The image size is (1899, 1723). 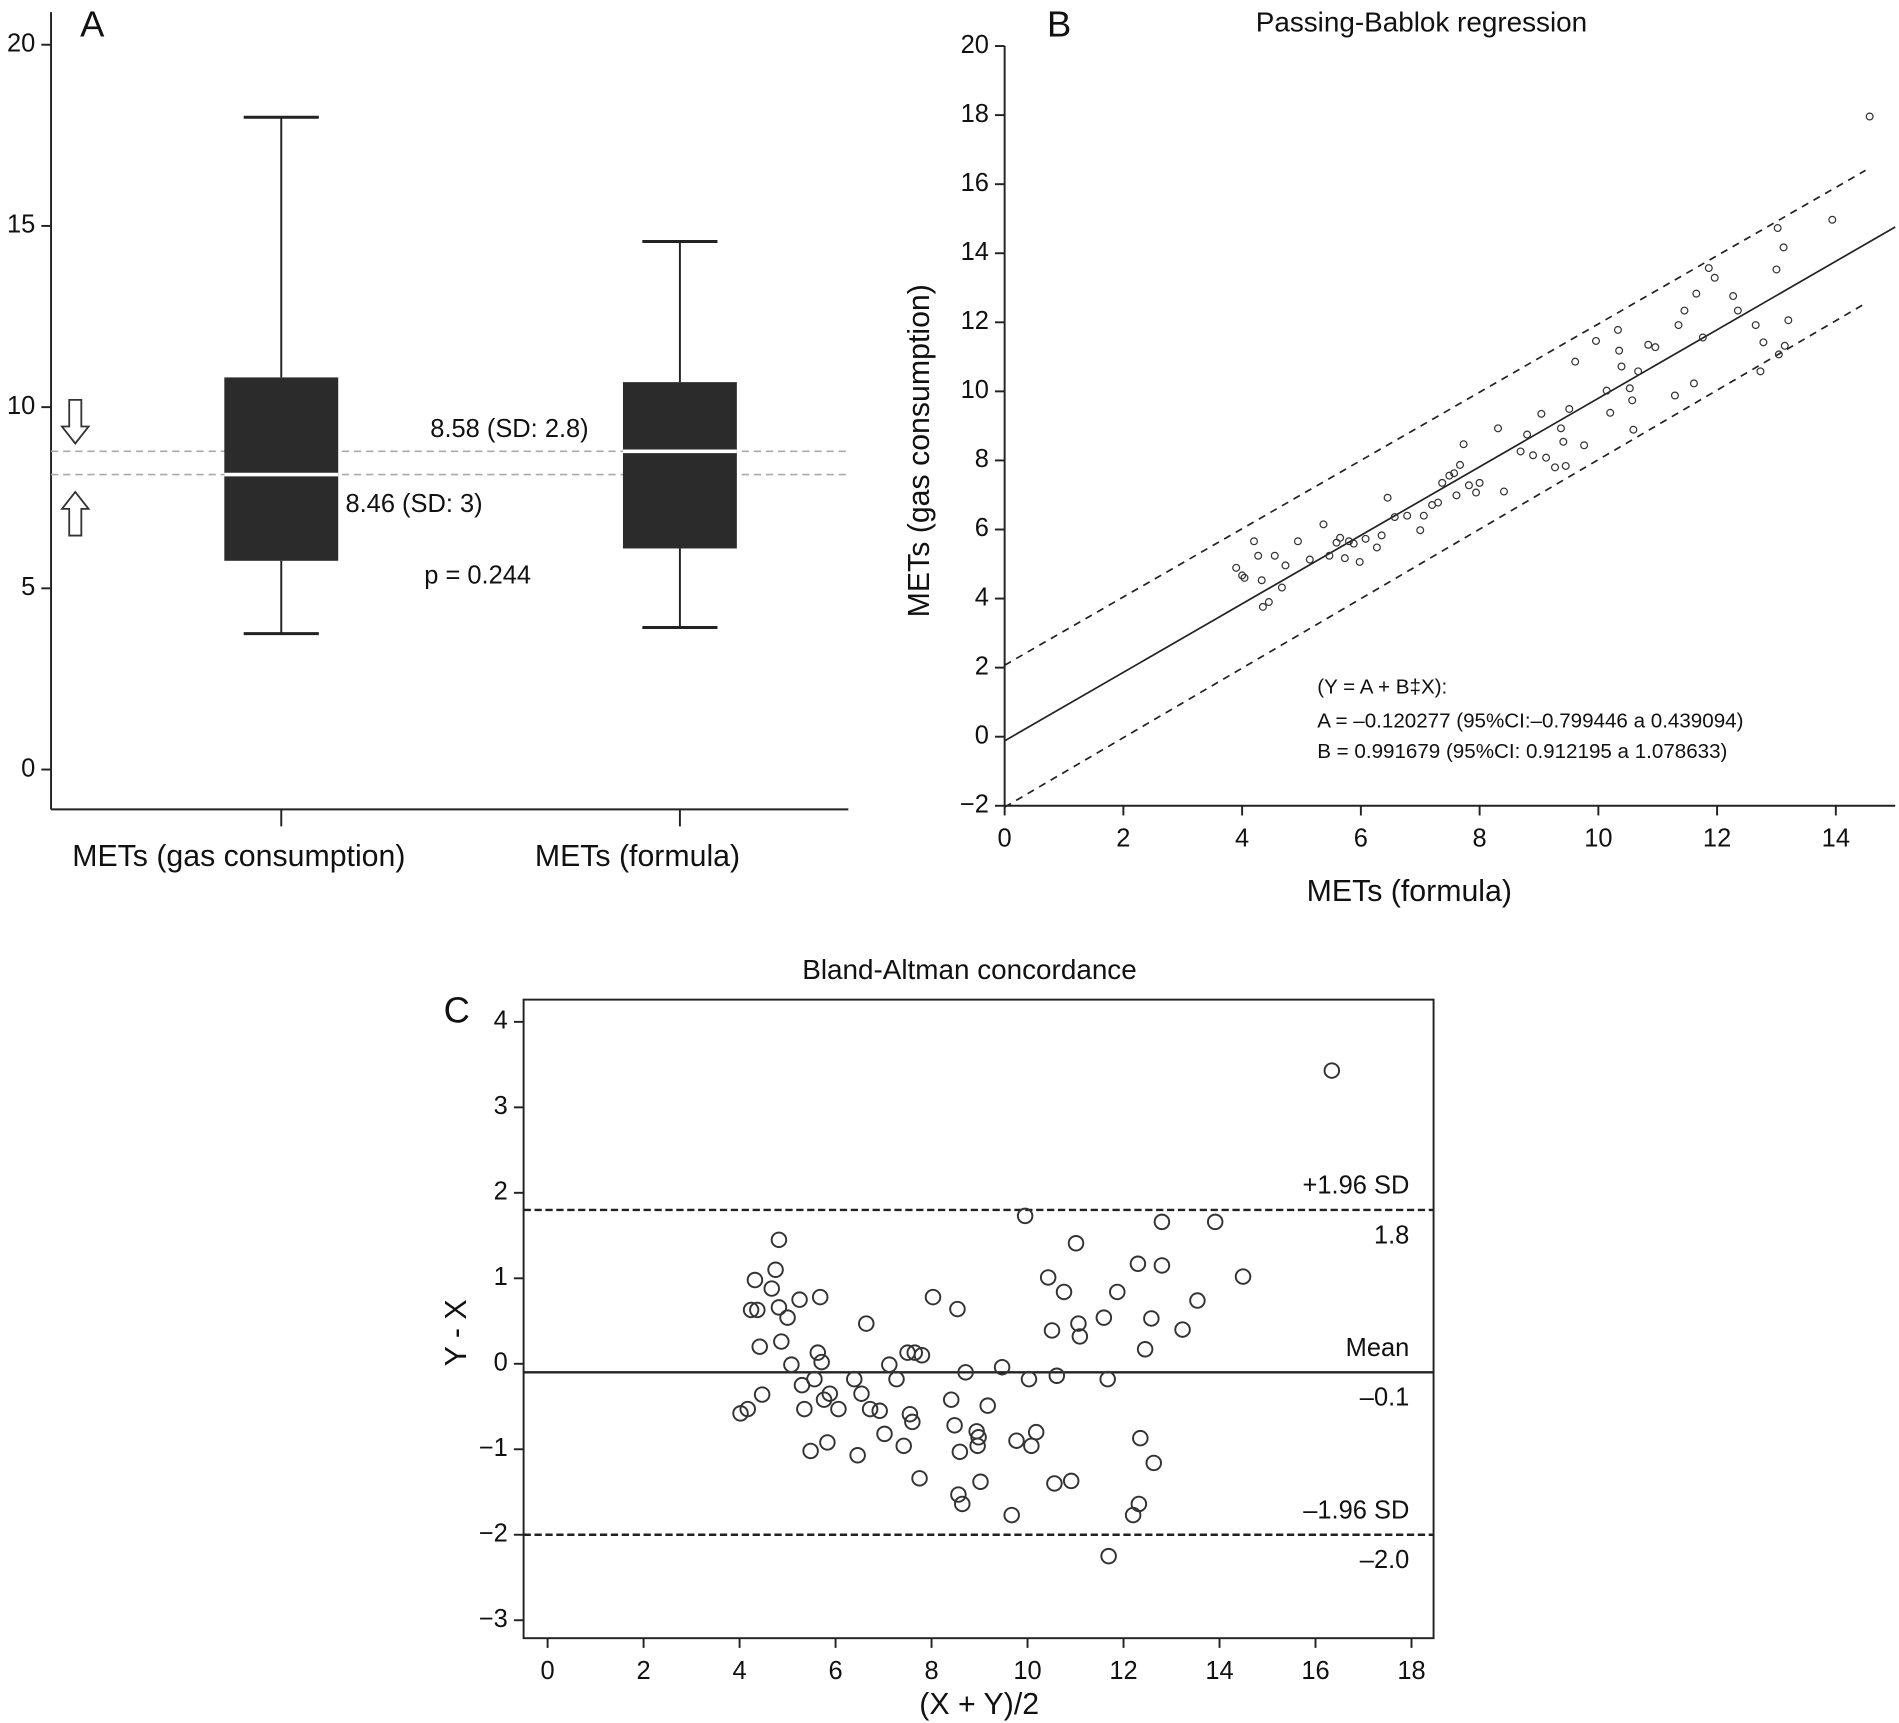 I want to click on annotation: 8.46 (SD: 3), so click(x=413, y=504).